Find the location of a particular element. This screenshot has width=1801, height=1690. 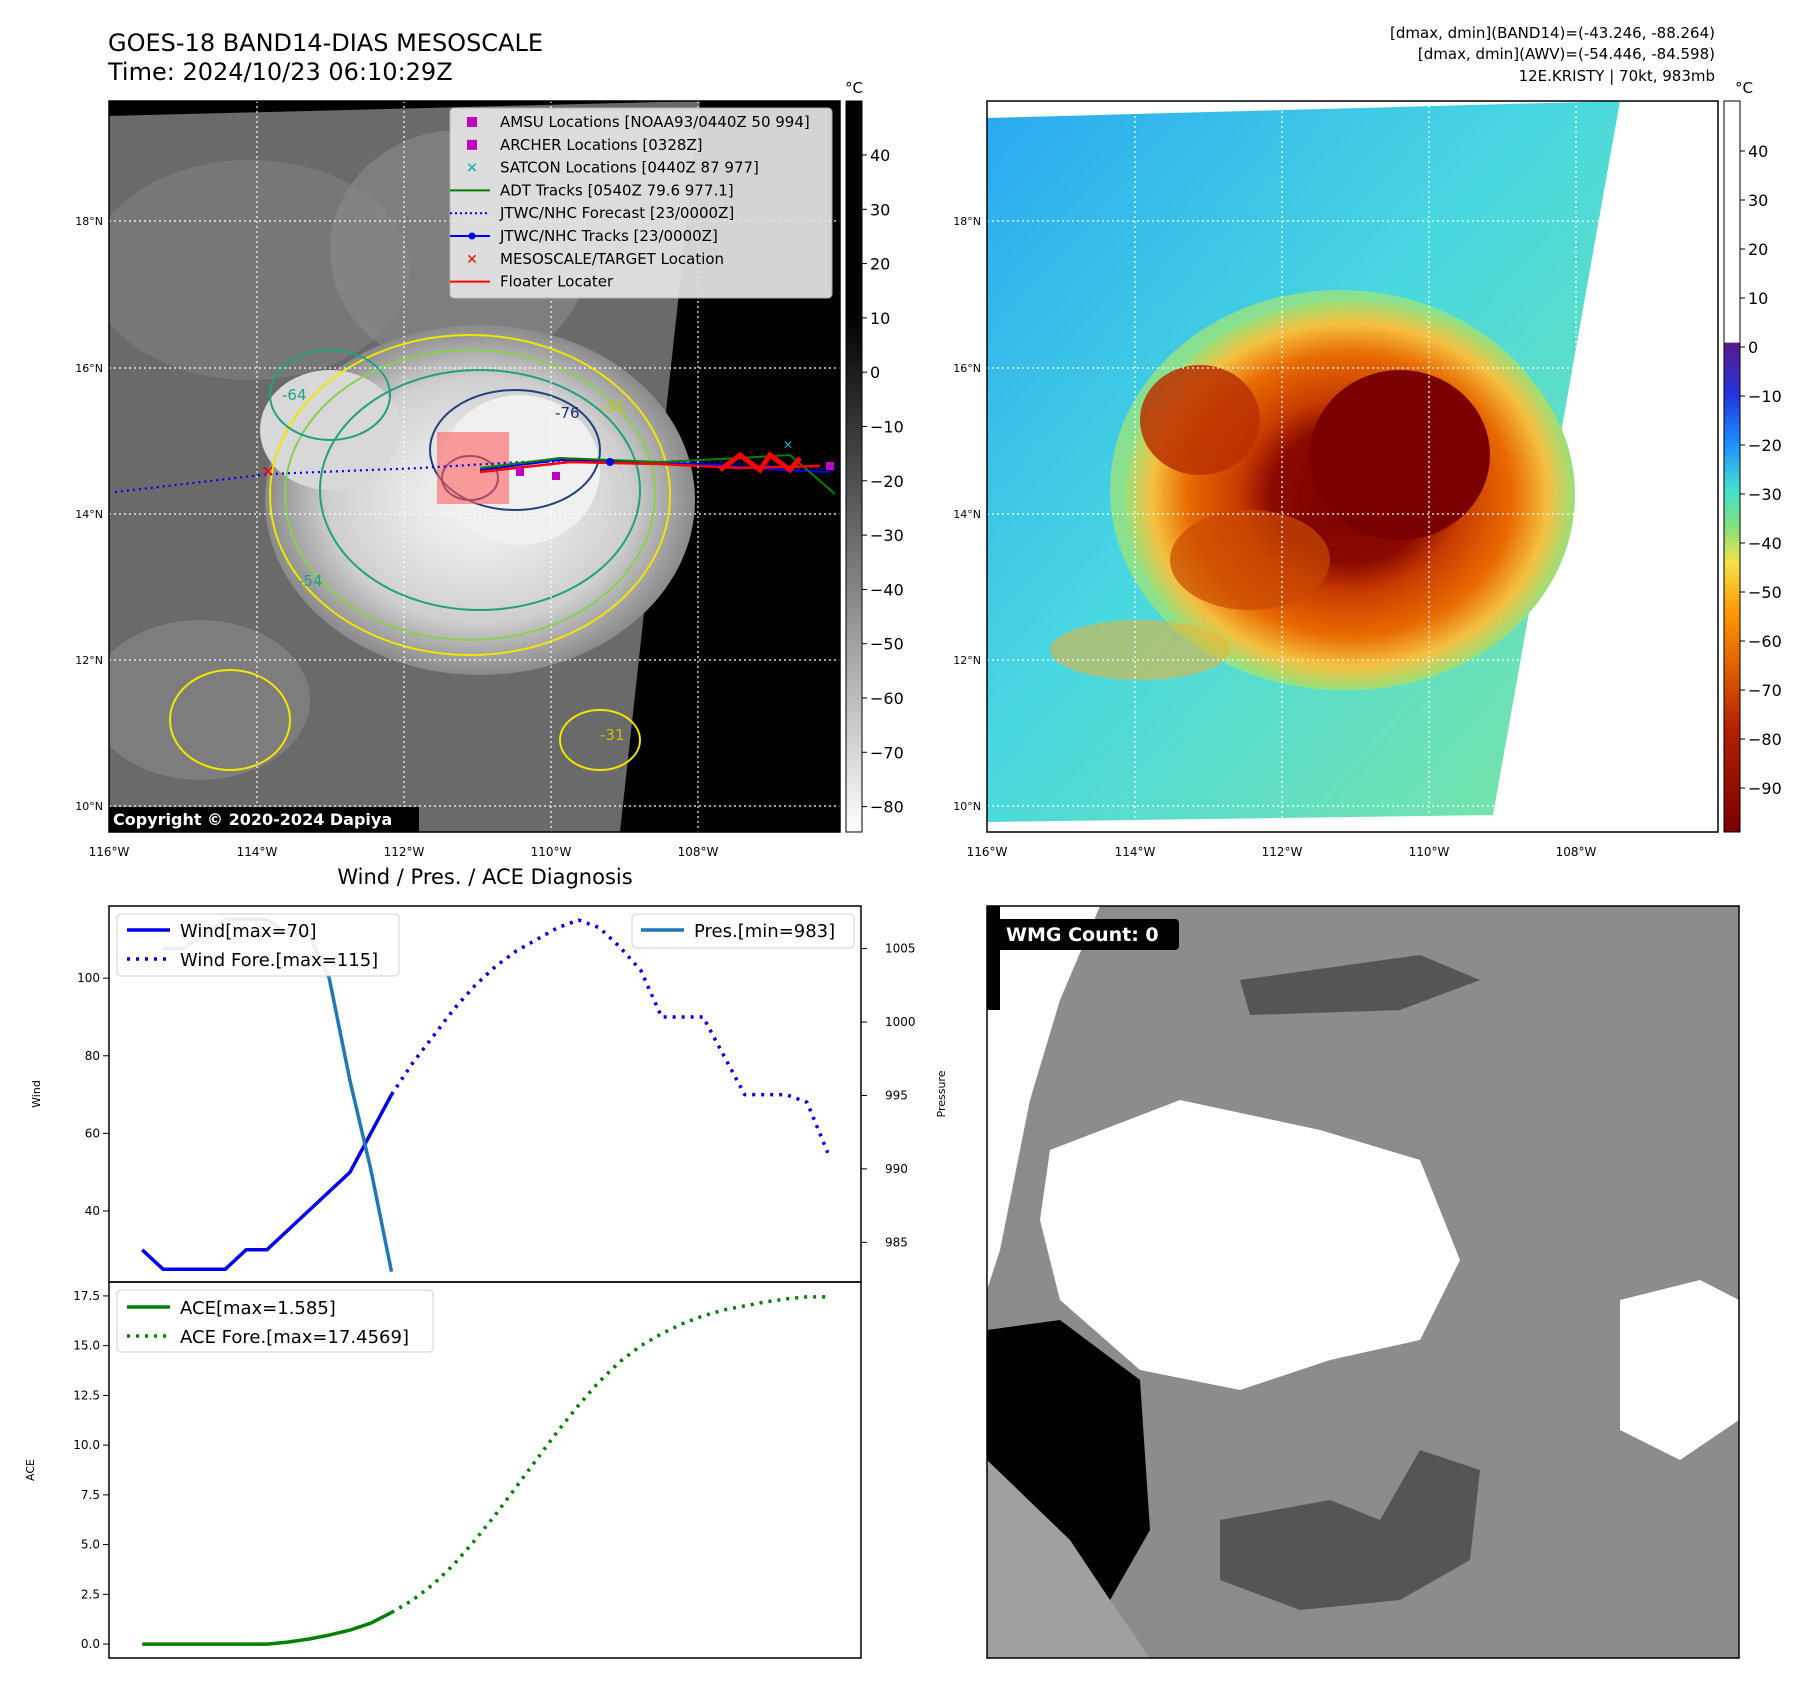

ace-tick-label: 5.0 is located at coordinates (90, 1545).